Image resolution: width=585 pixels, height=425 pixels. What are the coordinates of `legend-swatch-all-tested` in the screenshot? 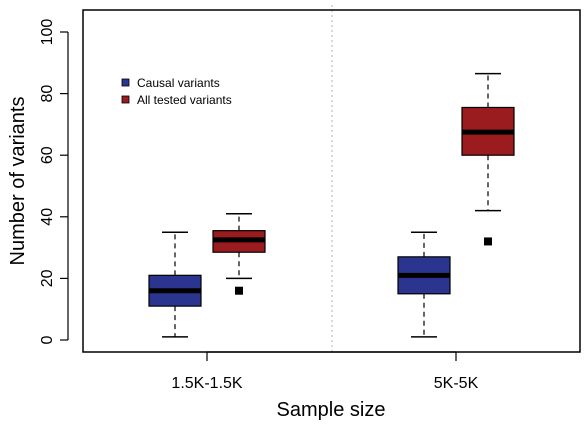 It's located at (125, 99).